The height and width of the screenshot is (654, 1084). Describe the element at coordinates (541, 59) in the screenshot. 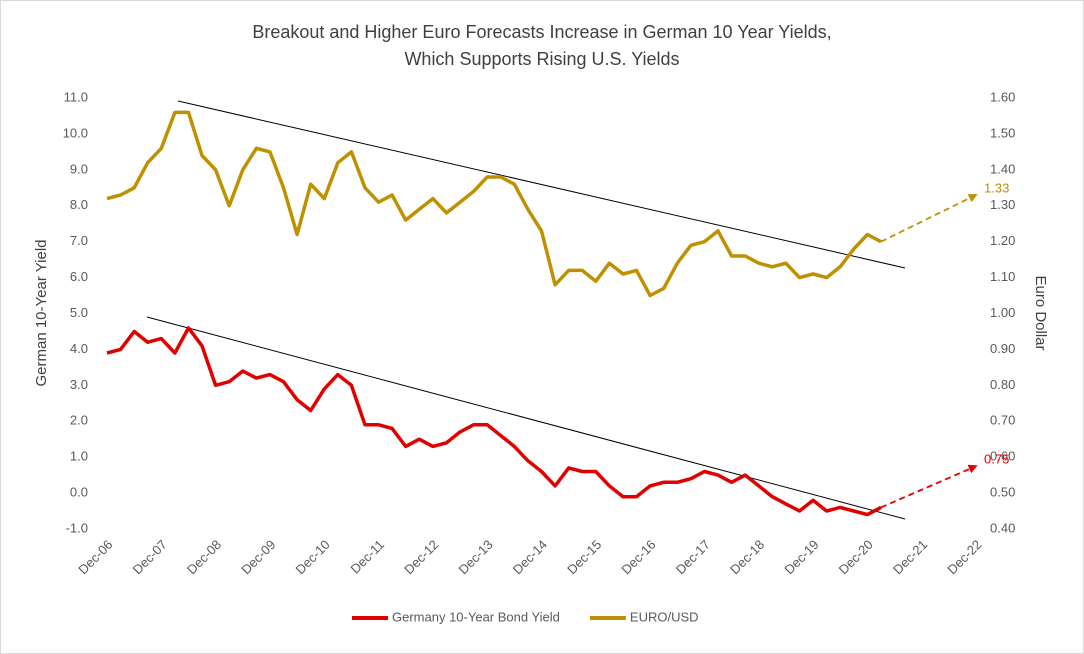

I see `chart-title: Which Supports Rising U.S. Yields` at that location.